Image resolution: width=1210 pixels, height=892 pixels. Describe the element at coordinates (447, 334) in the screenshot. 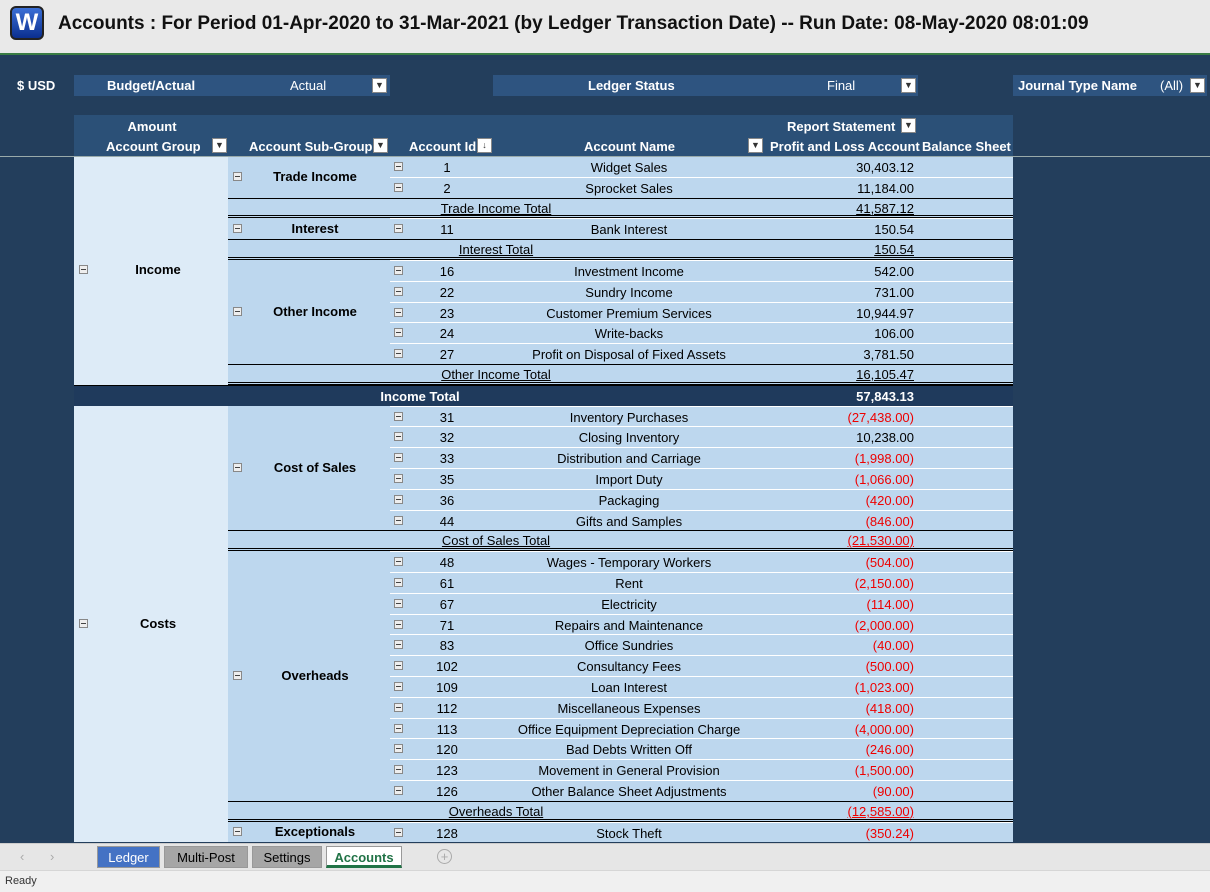

I see `account-id: 24` at that location.